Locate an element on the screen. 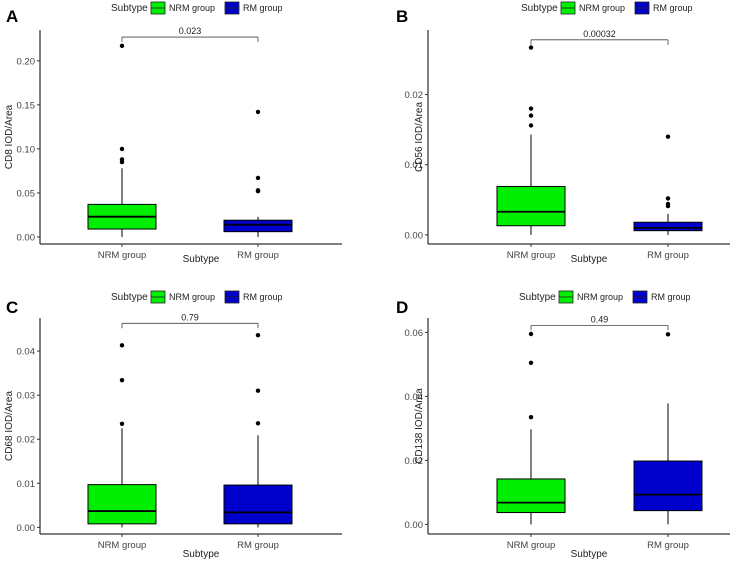 The image size is (753, 565). panel-letter: A is located at coordinates (12, 16).